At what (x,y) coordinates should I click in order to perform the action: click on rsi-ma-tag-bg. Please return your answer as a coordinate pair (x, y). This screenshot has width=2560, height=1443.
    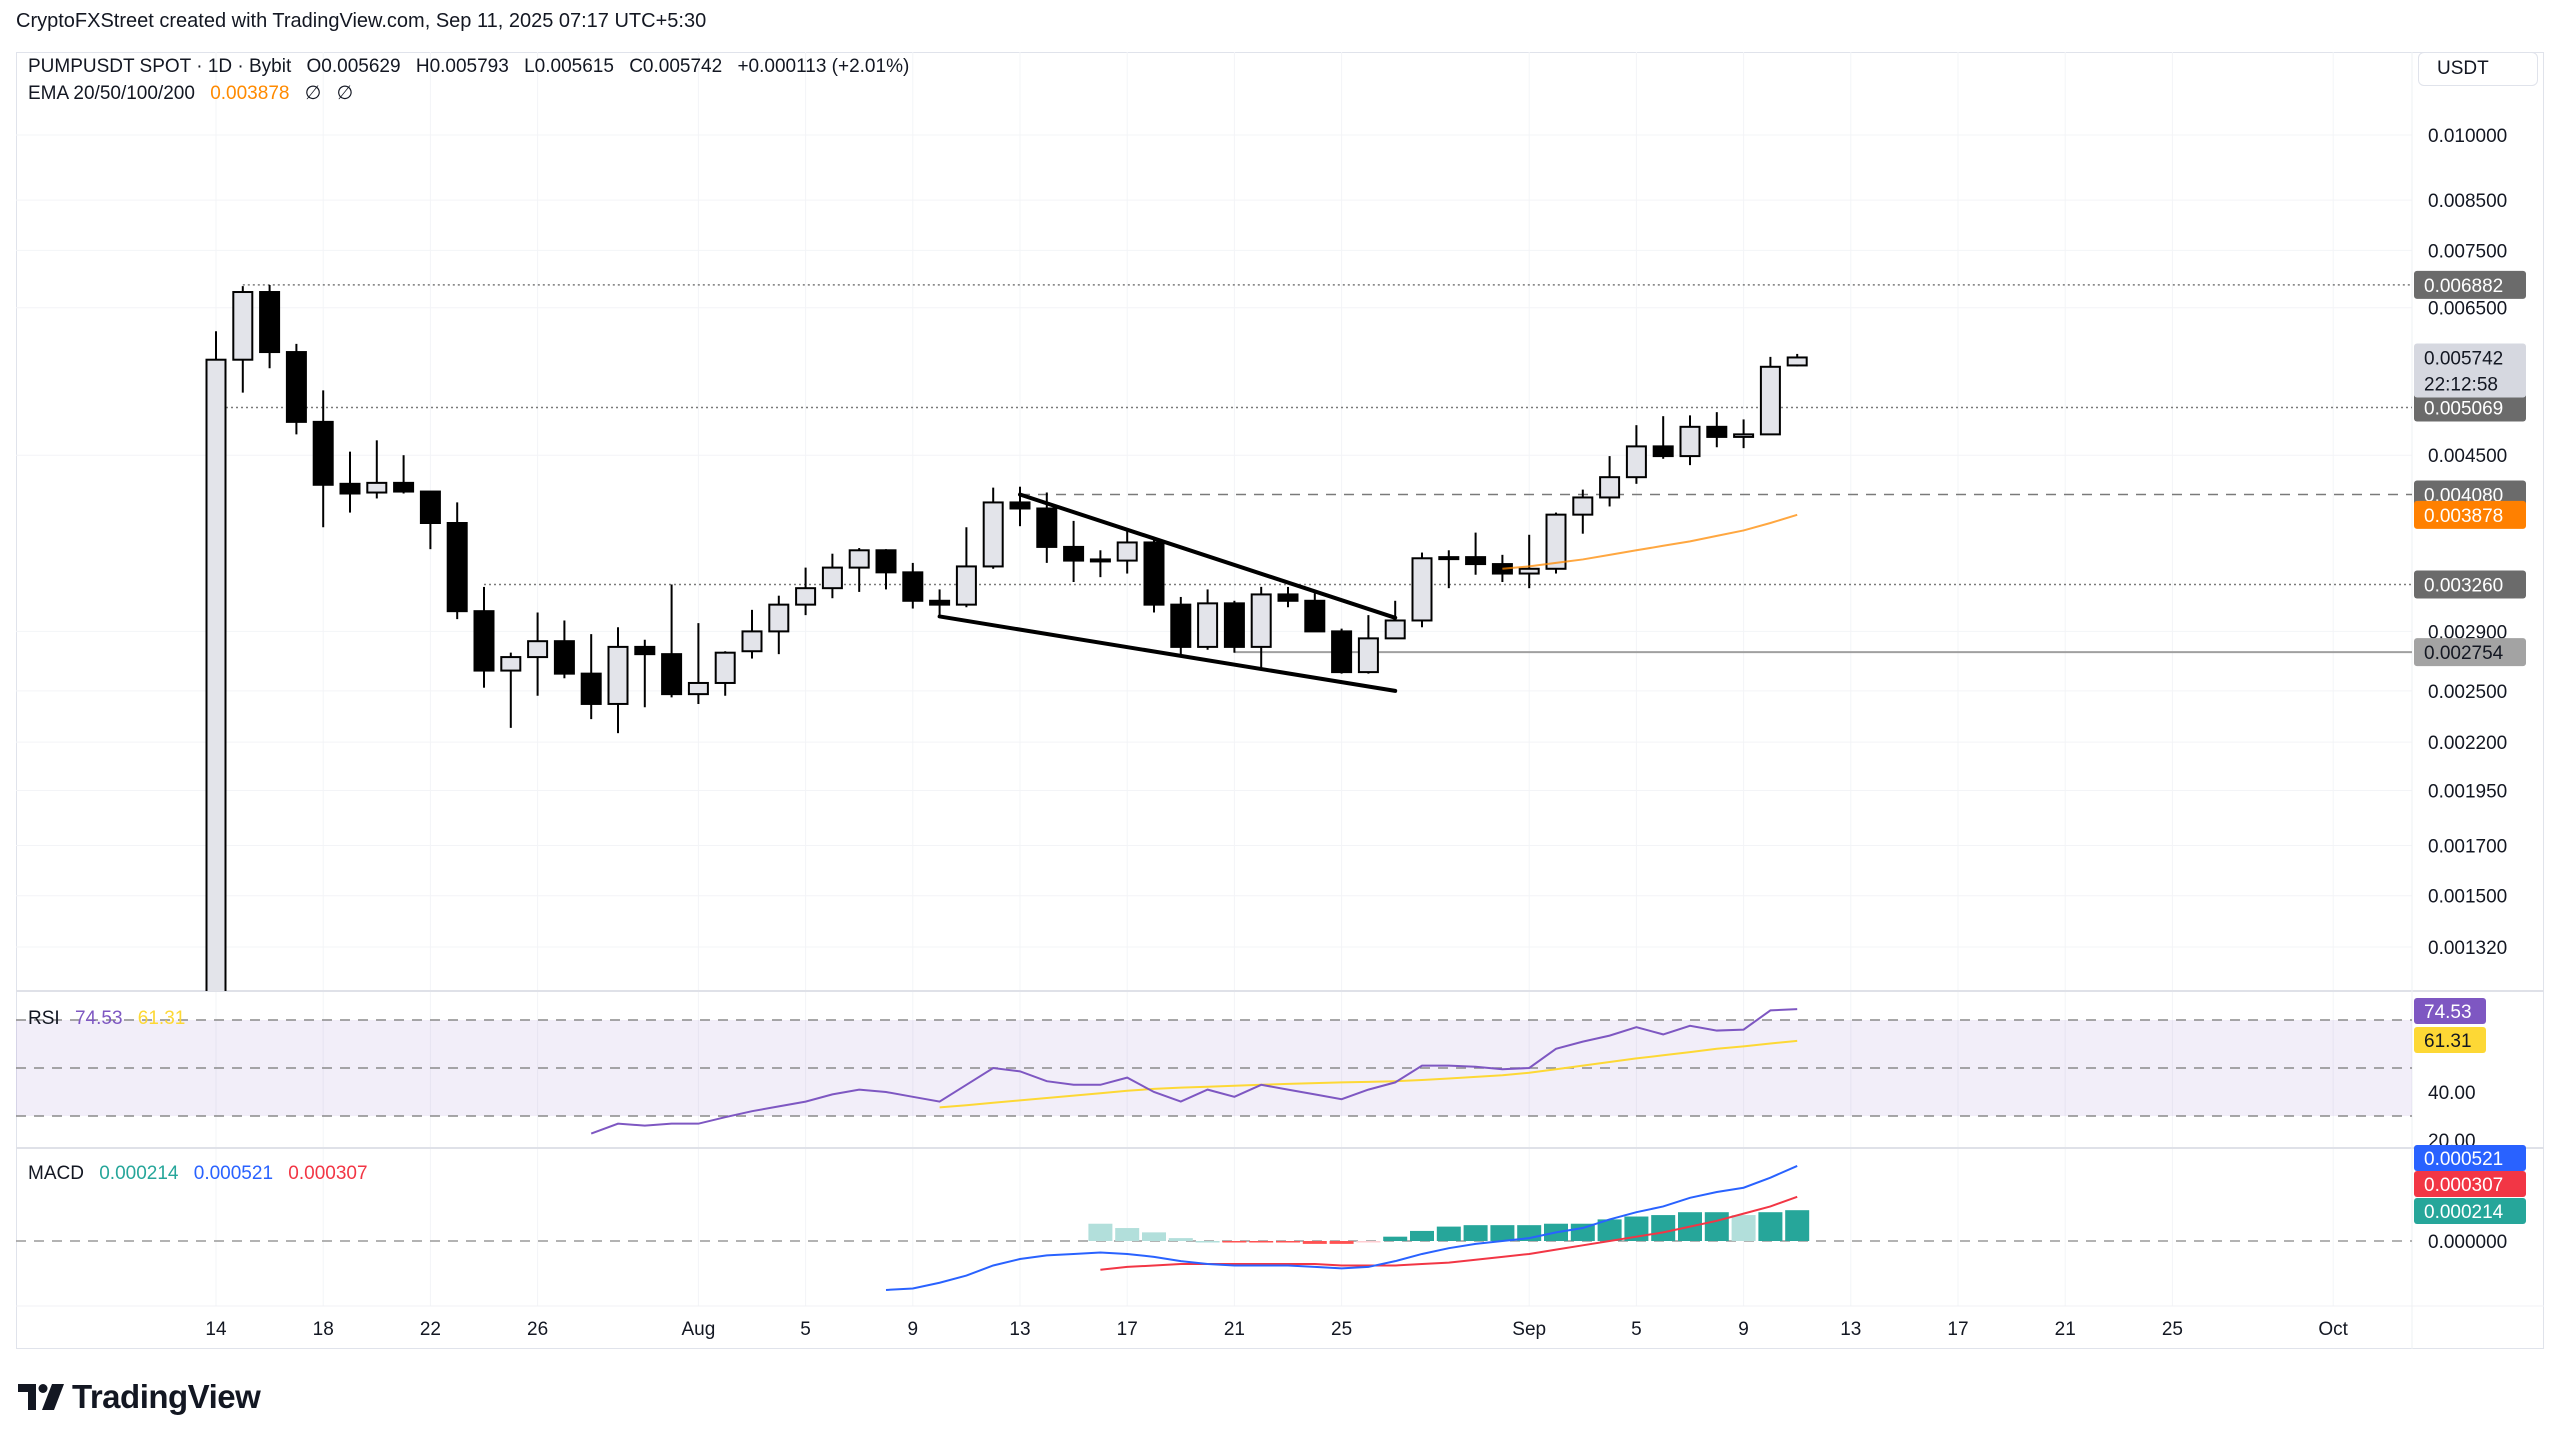
    Looking at the image, I should click on (2450, 1040).